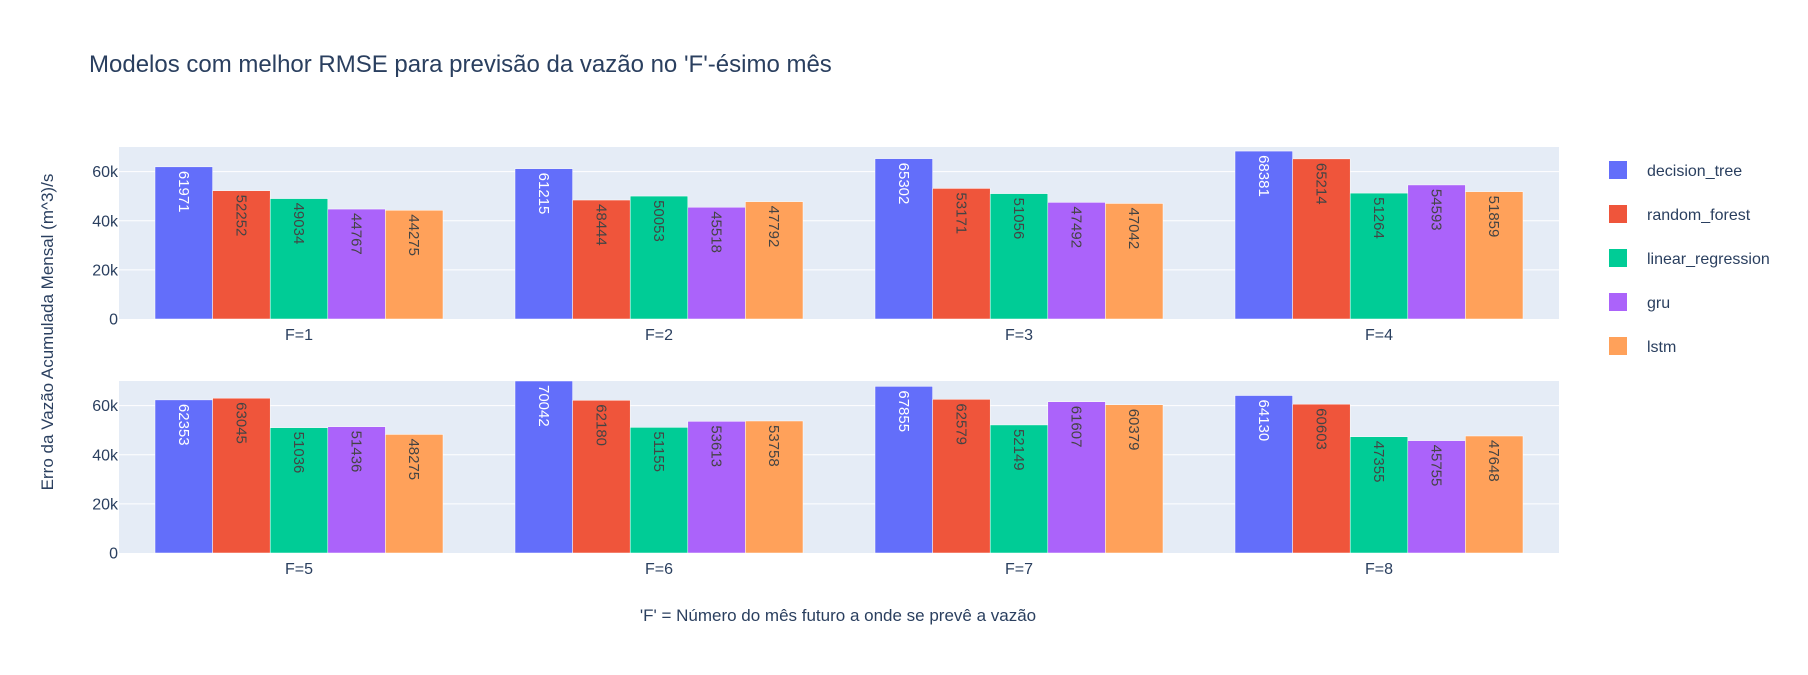 The width and height of the screenshot is (1808, 675). I want to click on bar-value-label: 61215, so click(543, 194).